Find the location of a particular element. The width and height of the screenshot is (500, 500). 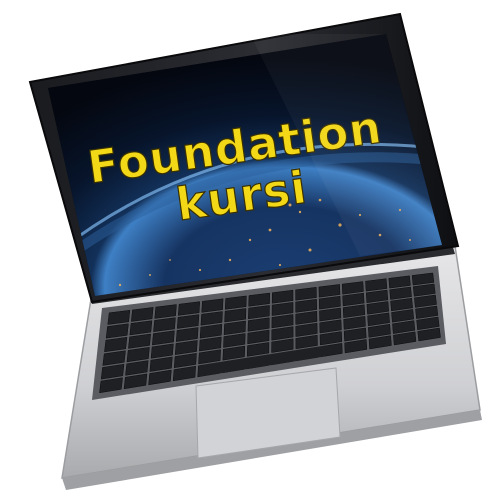

base-front-edge is located at coordinates (272, 450).